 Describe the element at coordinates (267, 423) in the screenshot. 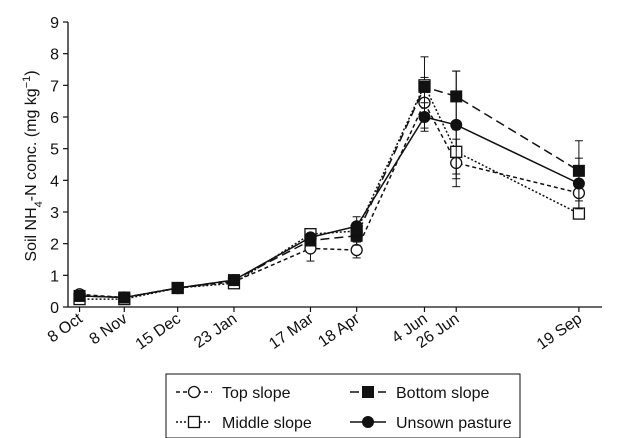

I see `legend-label: Middle slope` at that location.